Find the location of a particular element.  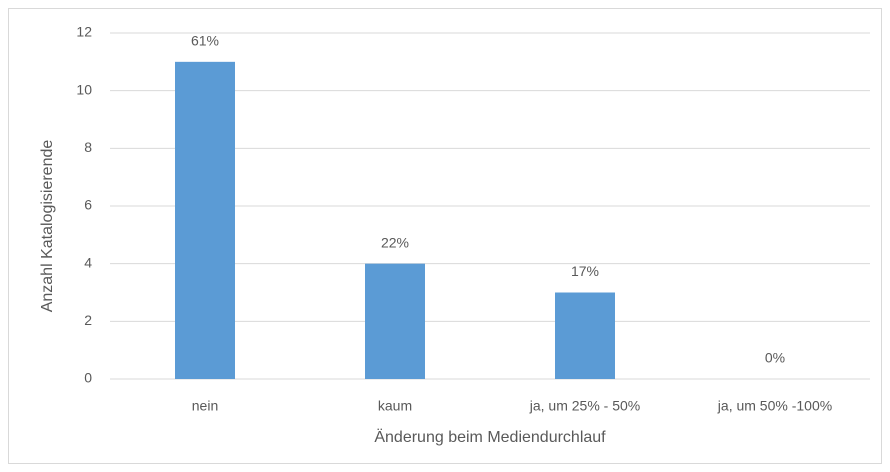

y-tick-label: 10 is located at coordinates (84, 89).